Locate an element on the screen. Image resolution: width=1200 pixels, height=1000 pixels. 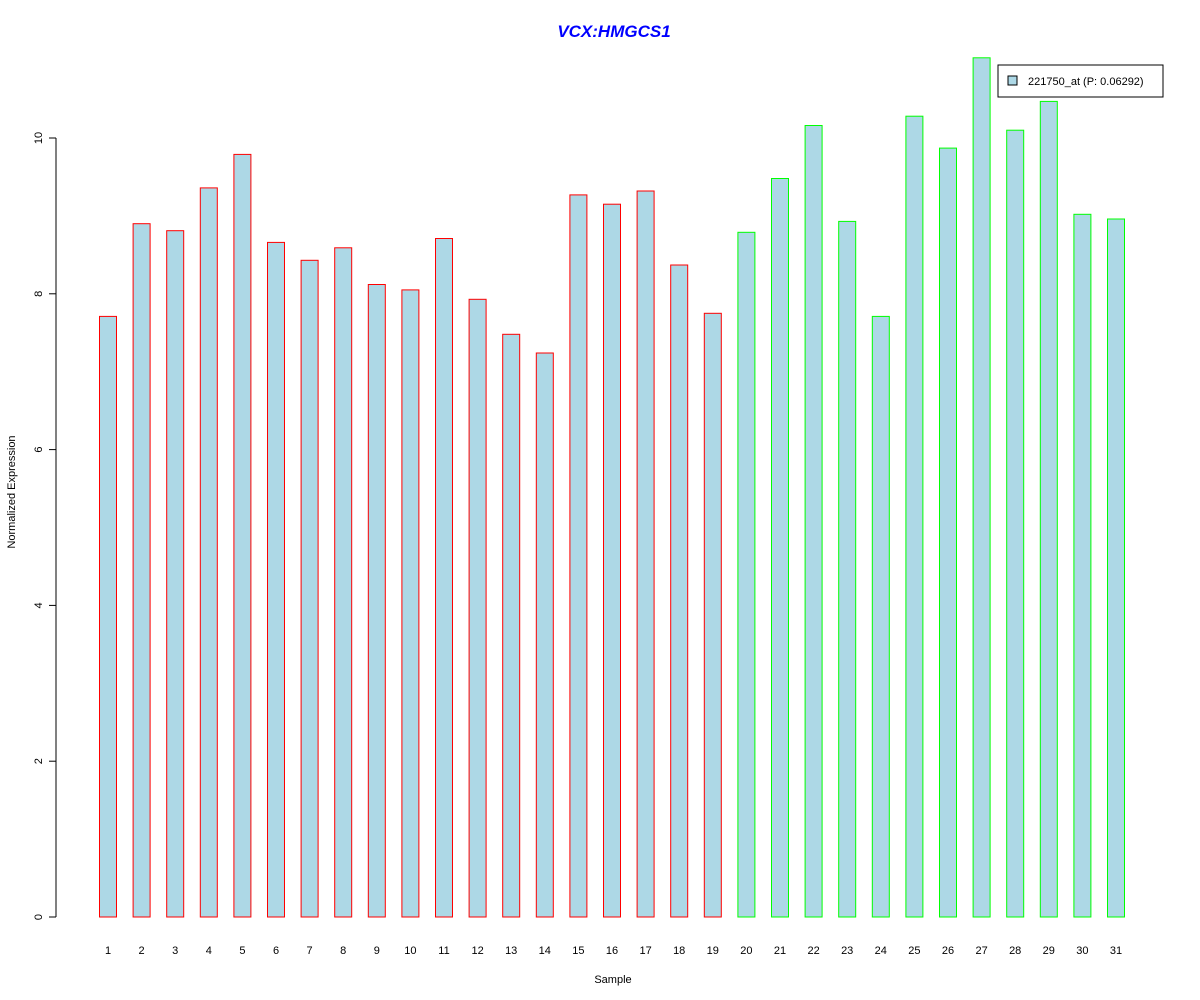
y-tick-label: 10 is located at coordinates (39, 138).